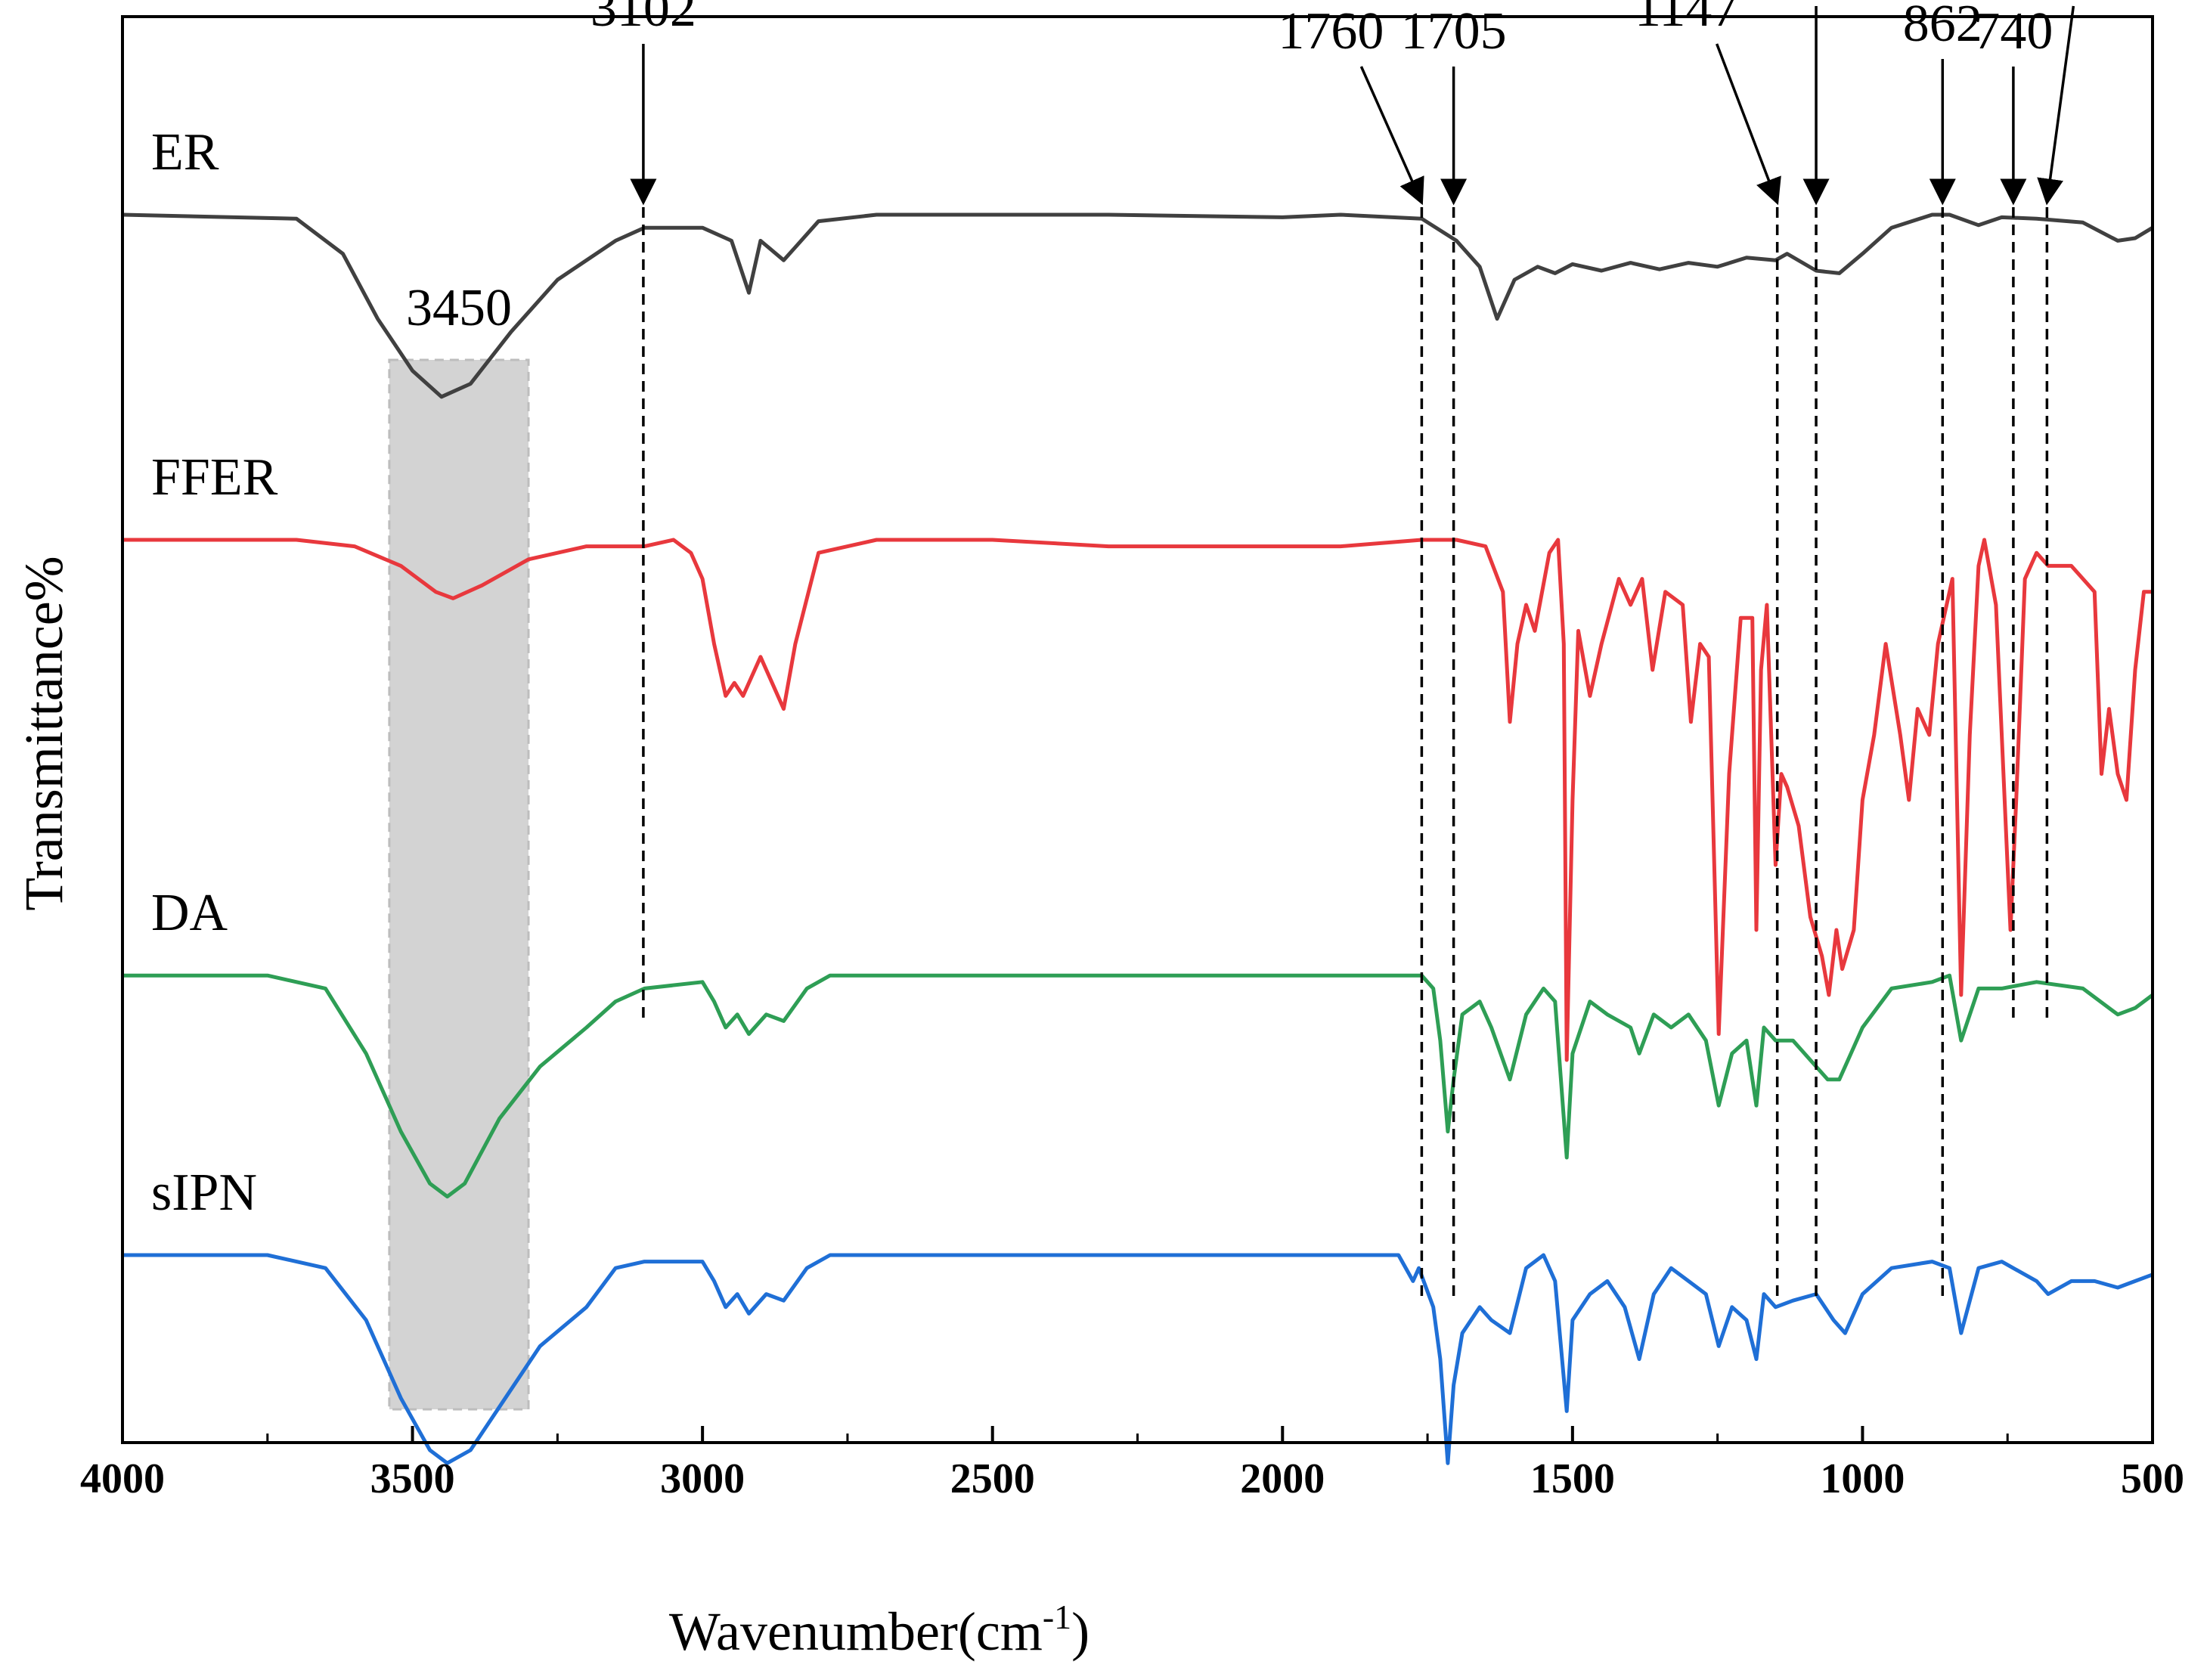 Image resolution: width=2210 pixels, height=1680 pixels. What do you see at coordinates (189, 913) in the screenshot?
I see `series-label-da: DA` at bounding box center [189, 913].